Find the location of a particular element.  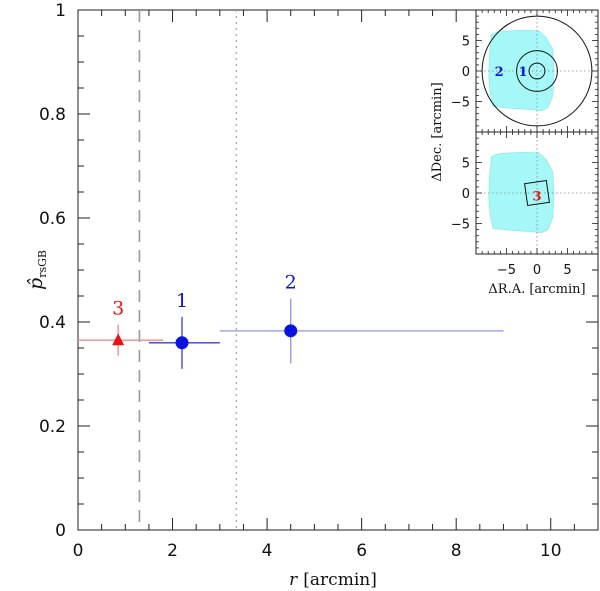

y-tick-label: 0.2 is located at coordinates (52, 427).